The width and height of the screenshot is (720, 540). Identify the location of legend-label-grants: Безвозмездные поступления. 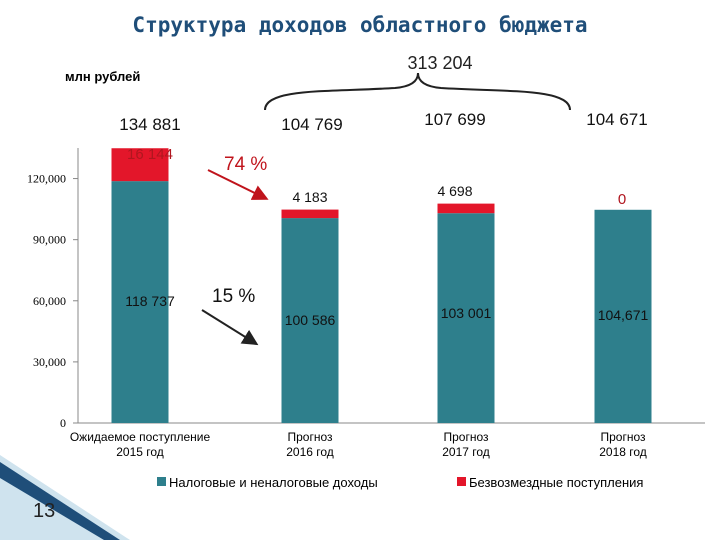
(556, 482).